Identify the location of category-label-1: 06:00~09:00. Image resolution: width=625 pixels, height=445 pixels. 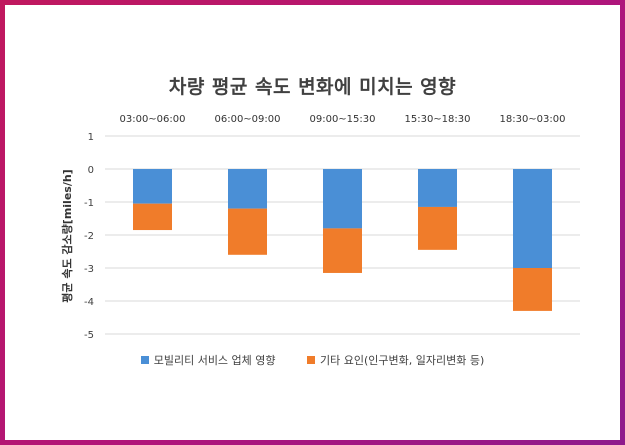
(247, 119).